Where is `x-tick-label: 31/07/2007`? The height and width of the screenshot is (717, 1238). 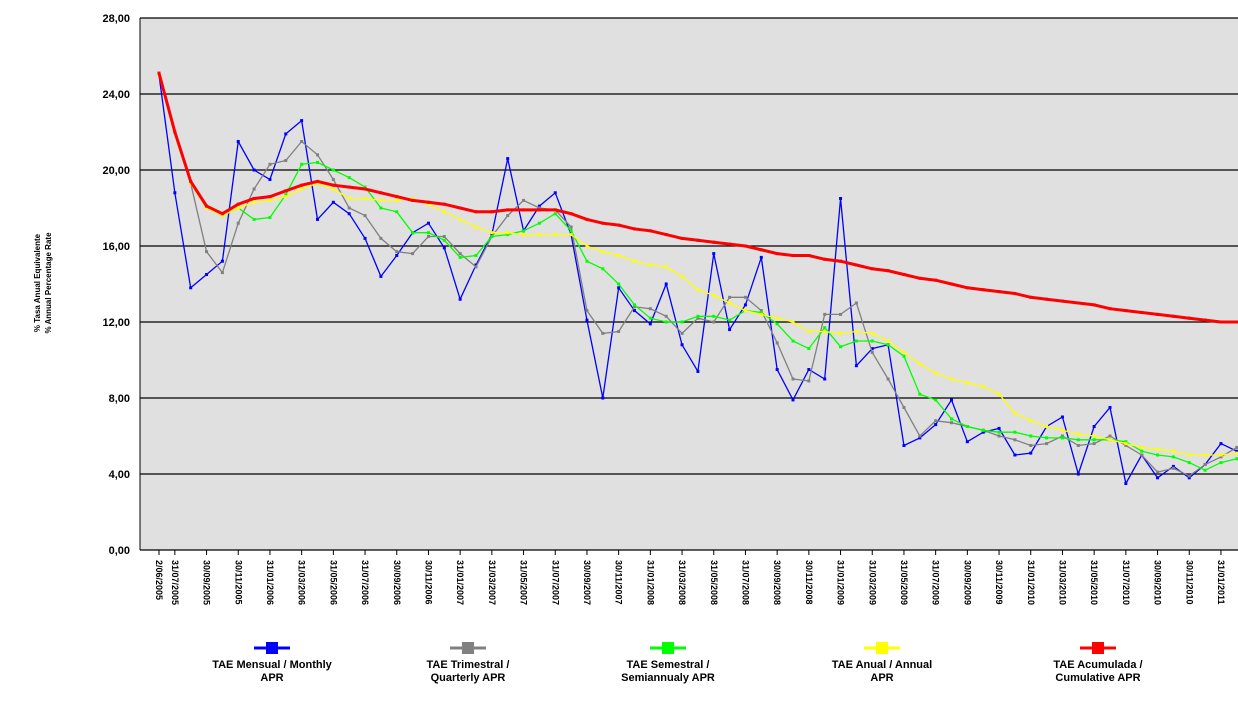
x-tick-label: 31/07/2007 is located at coordinates (555, 582).